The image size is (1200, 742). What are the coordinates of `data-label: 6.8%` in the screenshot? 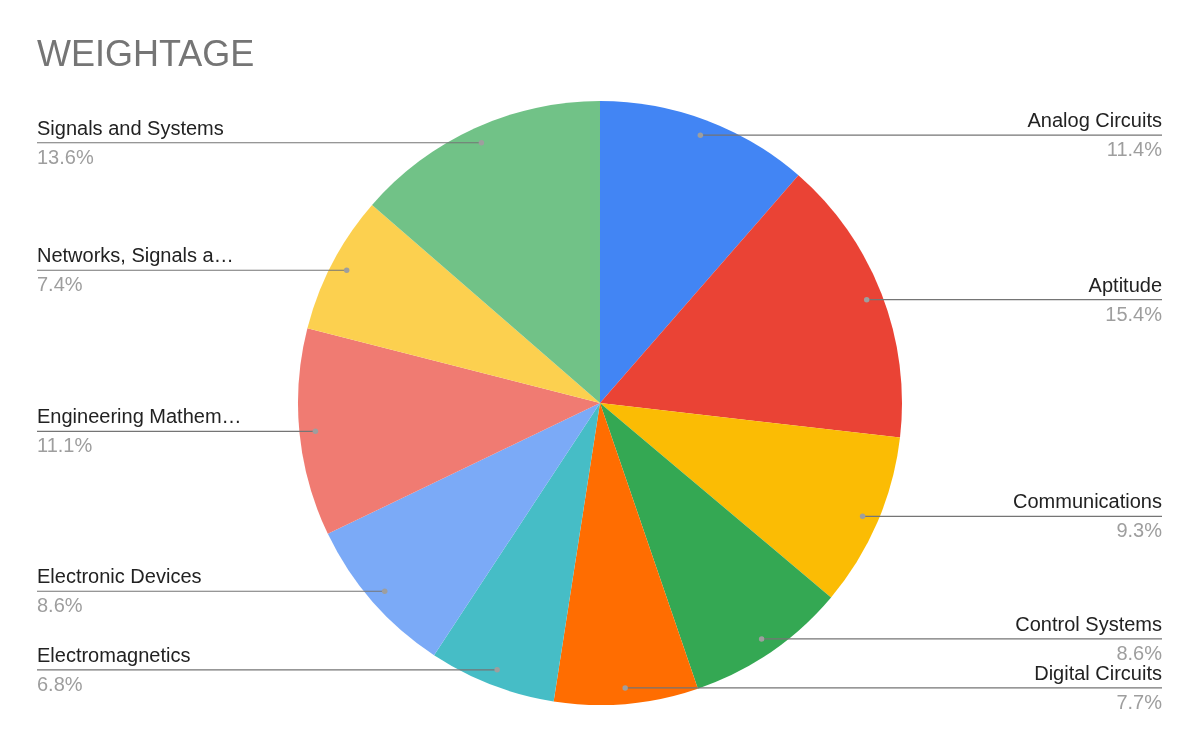 It's located at (60, 683).